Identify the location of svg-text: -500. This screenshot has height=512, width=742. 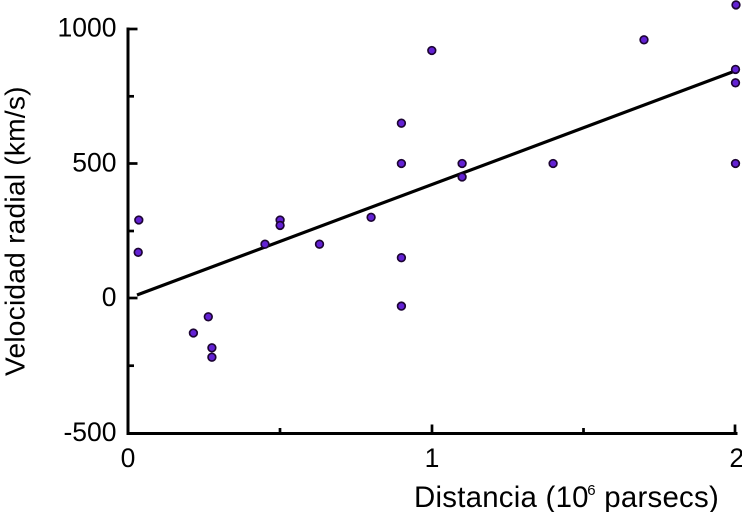
(89, 432).